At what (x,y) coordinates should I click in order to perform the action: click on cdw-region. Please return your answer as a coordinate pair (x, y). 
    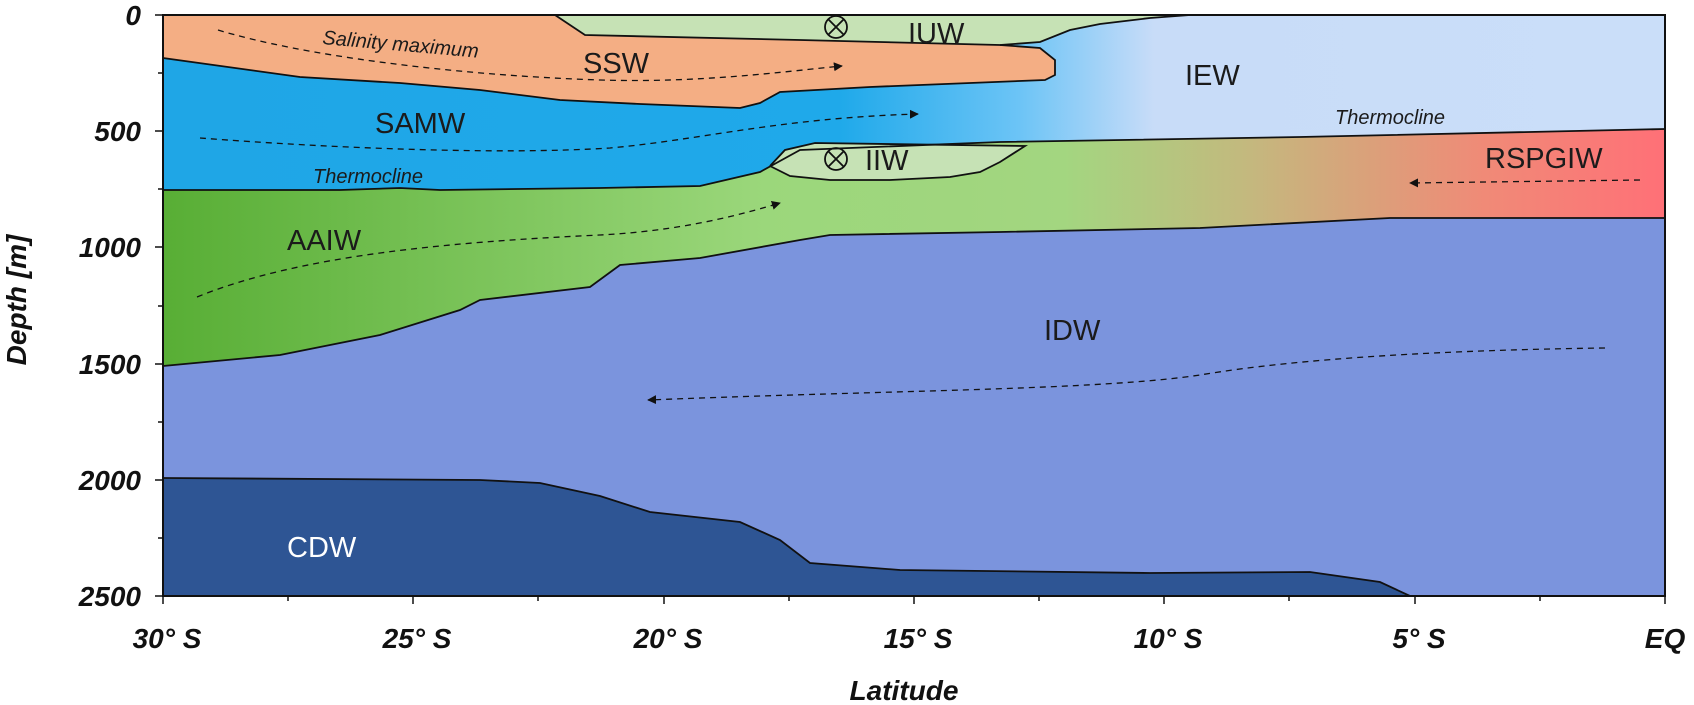
    Looking at the image, I should click on (786, 537).